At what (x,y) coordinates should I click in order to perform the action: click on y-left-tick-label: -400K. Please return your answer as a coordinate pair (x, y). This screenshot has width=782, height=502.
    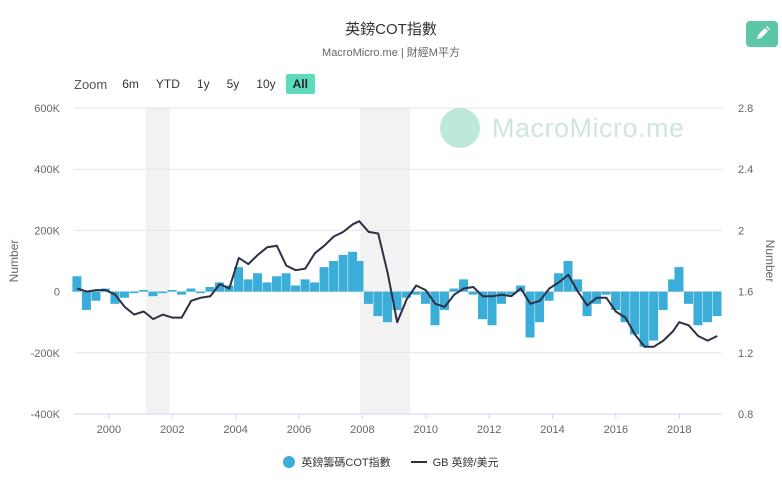
    Looking at the image, I should click on (46, 415).